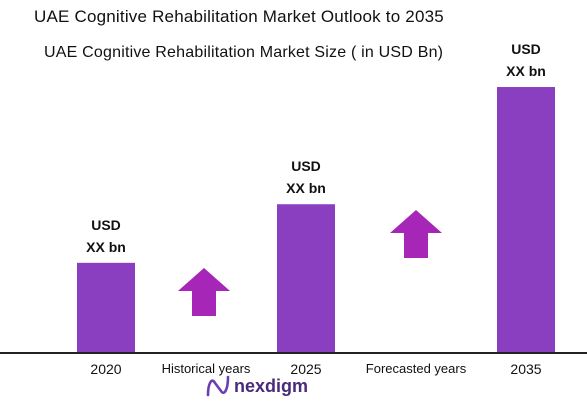 This screenshot has height=404, width=587. What do you see at coordinates (105, 369) in the screenshot?
I see `x-tick-label: 2020` at bounding box center [105, 369].